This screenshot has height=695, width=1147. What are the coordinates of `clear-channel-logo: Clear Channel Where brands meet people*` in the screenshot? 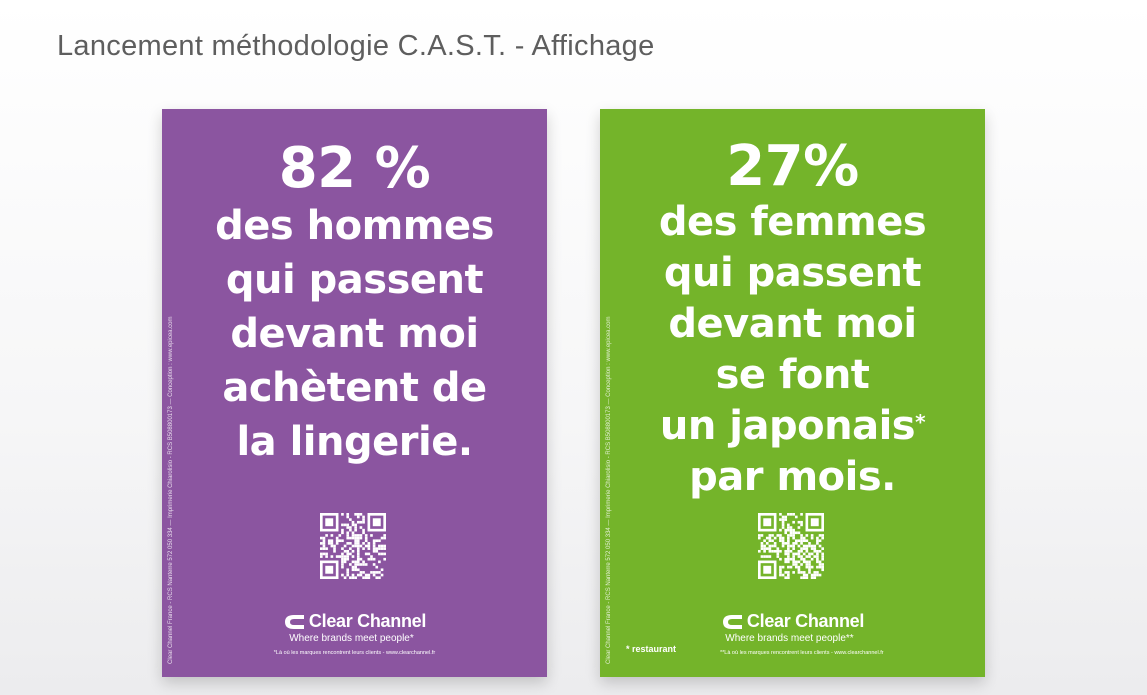 It's located at (354, 627).